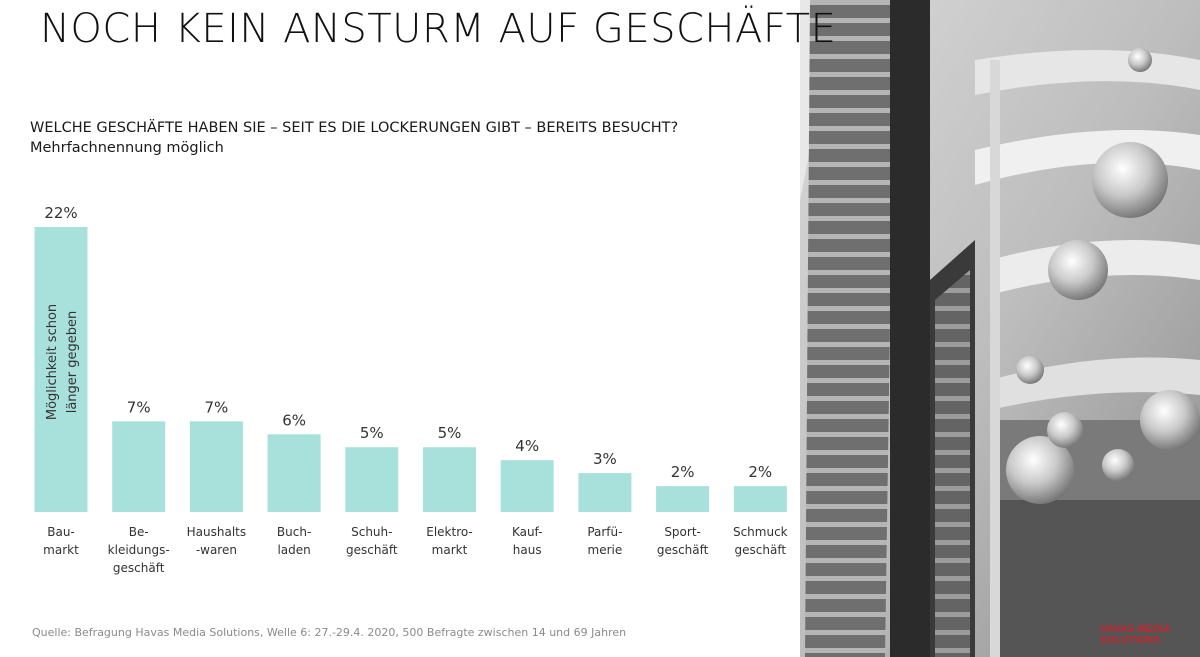 This screenshot has height=657, width=1200. What do you see at coordinates (527, 550) in the screenshot?
I see `category-label-6-1: haus` at bounding box center [527, 550].